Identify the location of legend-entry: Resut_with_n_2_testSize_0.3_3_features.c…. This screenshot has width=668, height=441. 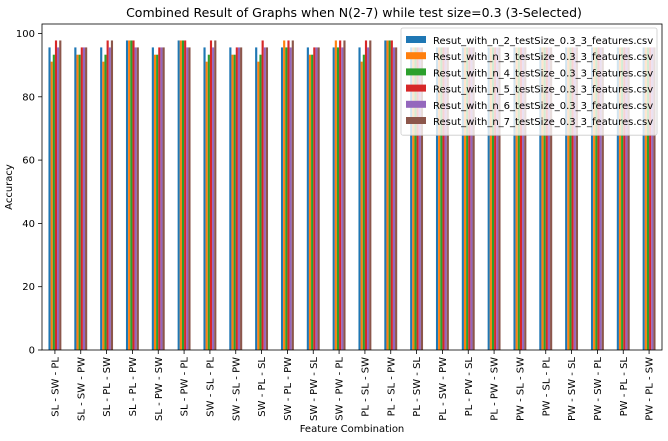
(543, 41).